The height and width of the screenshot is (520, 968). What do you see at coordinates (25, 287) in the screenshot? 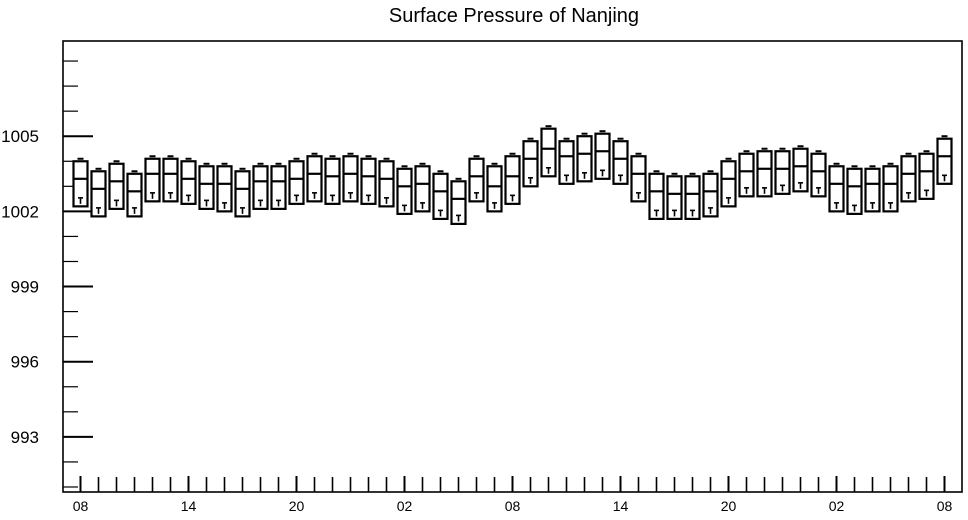
I see `y-tick-label: 999` at bounding box center [25, 287].